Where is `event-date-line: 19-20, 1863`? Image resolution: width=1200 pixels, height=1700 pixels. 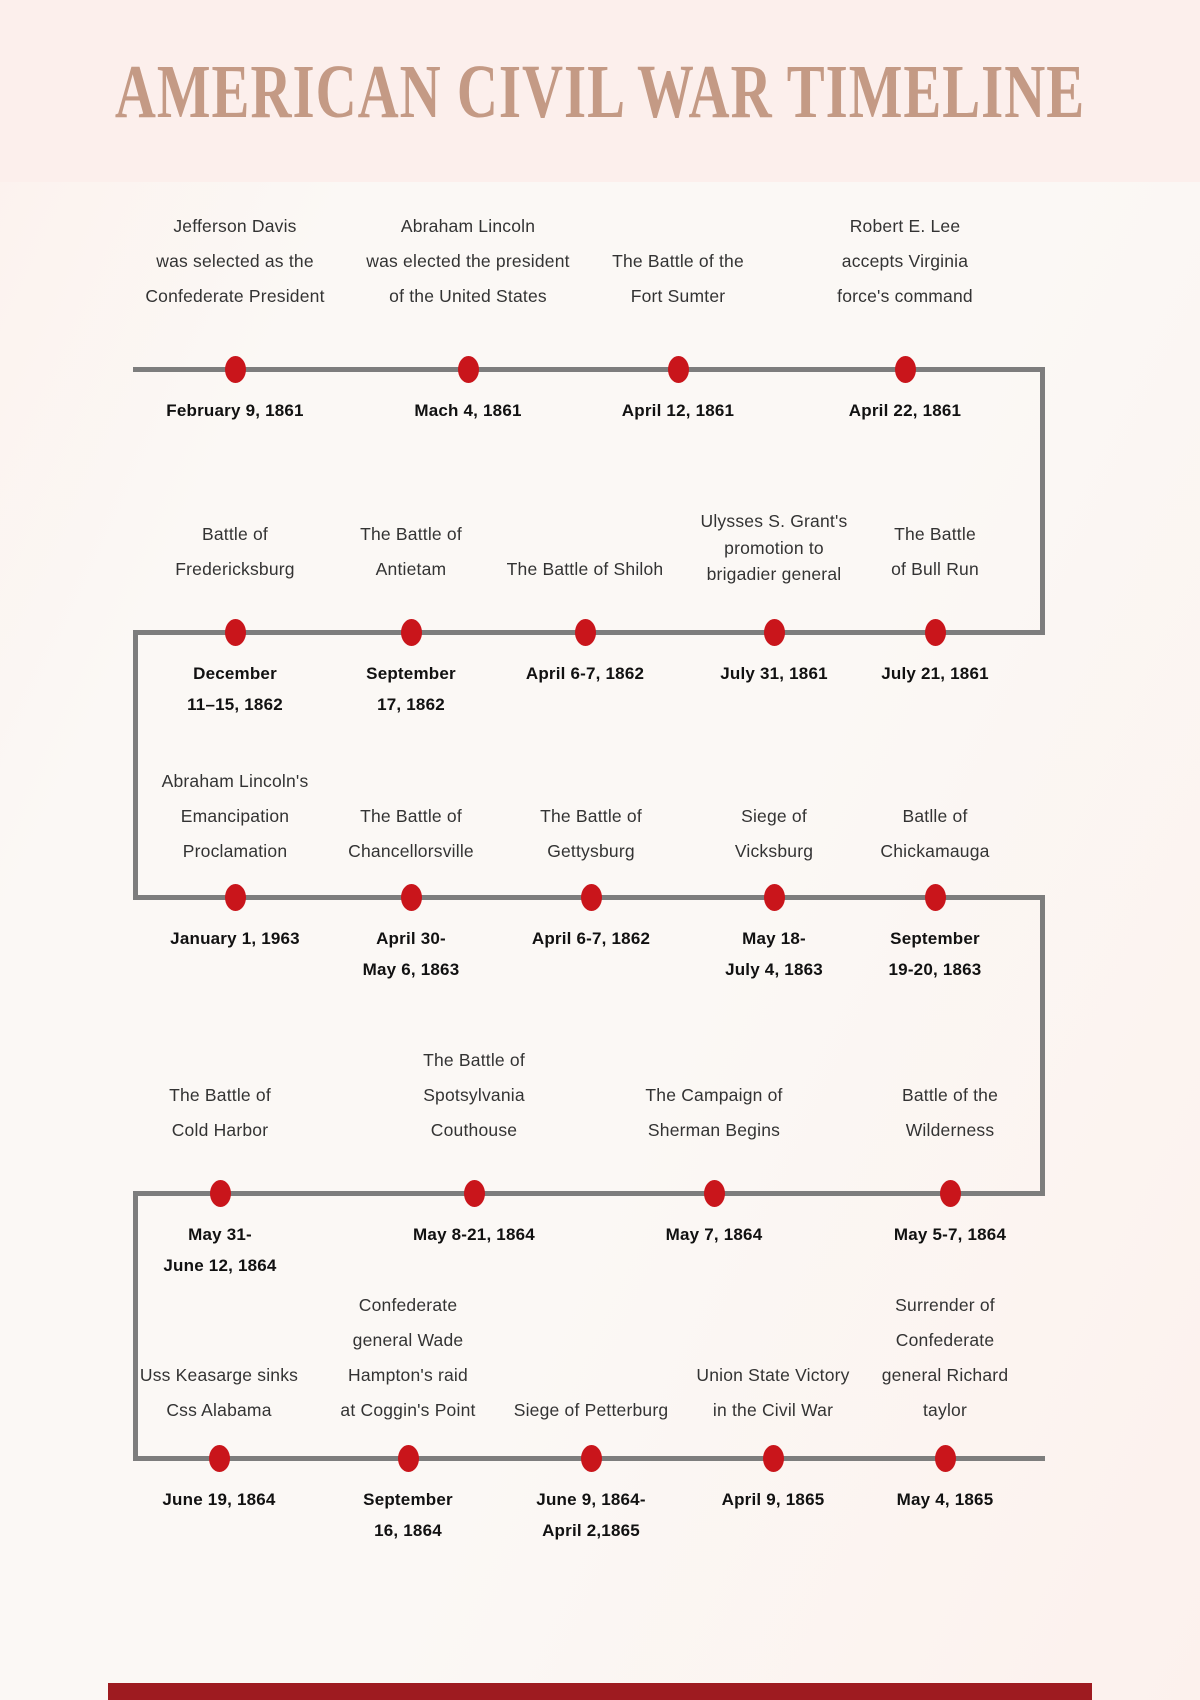
event-date-line: 19-20, 1863 is located at coordinates (935, 970).